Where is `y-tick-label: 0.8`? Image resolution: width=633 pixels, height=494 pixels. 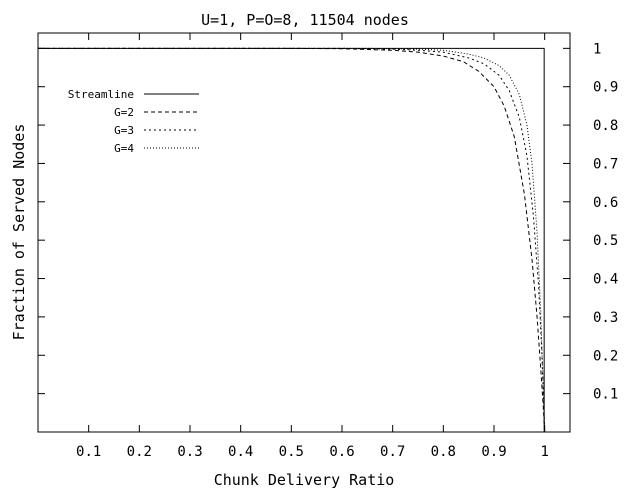
y-tick-label: 0.8 is located at coordinates (605, 126).